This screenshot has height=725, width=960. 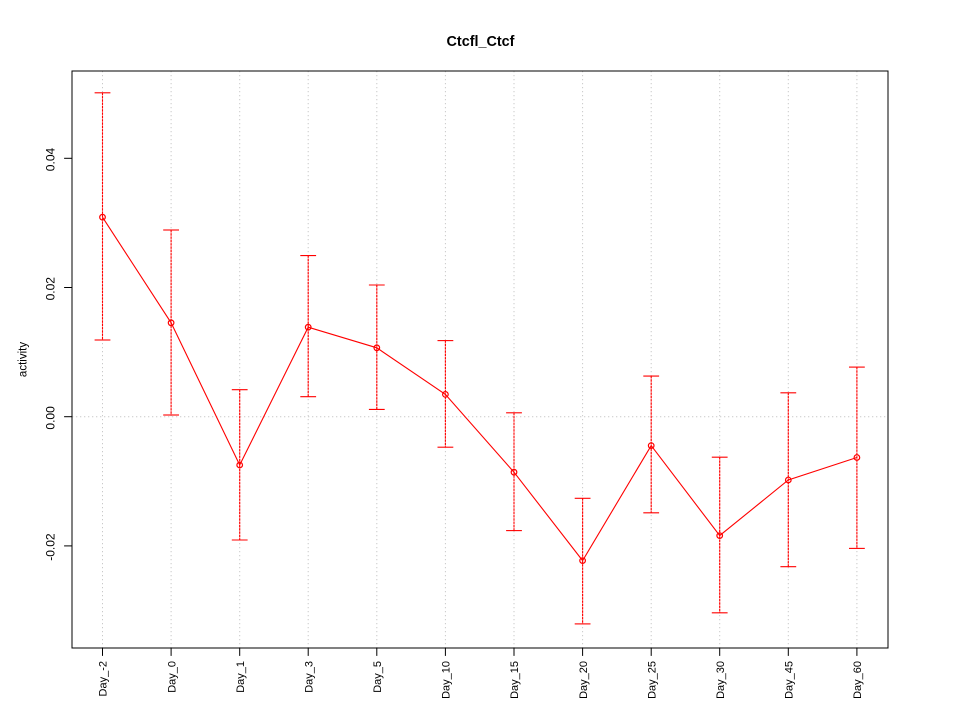 What do you see at coordinates (858, 680) in the screenshot?
I see `svg-text: Day_60` at bounding box center [858, 680].